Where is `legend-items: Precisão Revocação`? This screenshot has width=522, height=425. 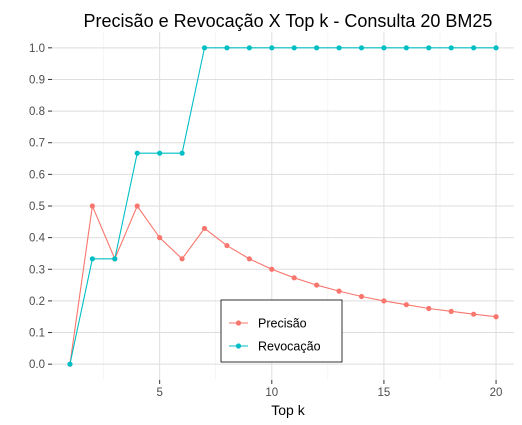
legend-items: Precisão Revocação is located at coordinates (275, 335).